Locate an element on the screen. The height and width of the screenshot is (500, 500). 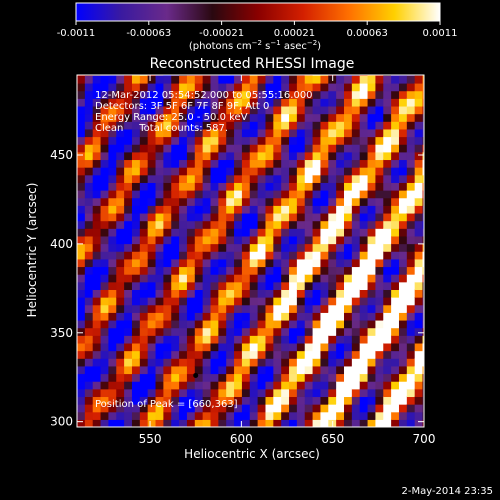
annotation-clean-counts: Clean Total counts: 587. is located at coordinates (161, 128).